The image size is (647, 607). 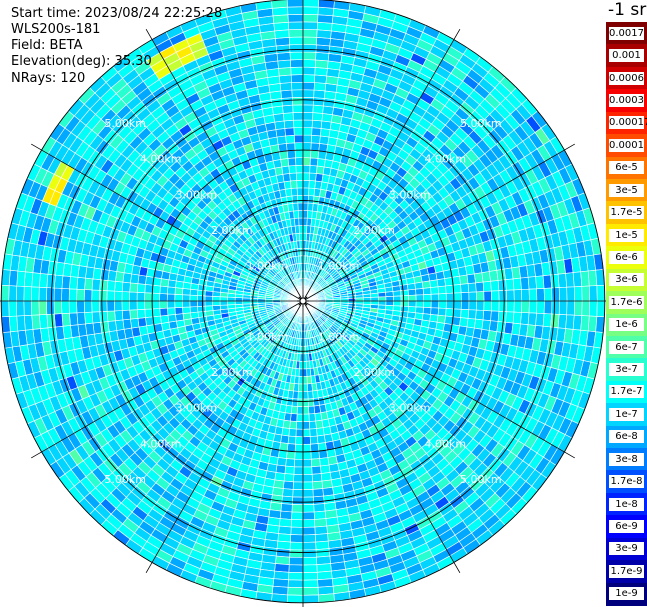 What do you see at coordinates (626, 303) in the screenshot?
I see `colorbar-swatch: 1.7e-6` at bounding box center [626, 303].